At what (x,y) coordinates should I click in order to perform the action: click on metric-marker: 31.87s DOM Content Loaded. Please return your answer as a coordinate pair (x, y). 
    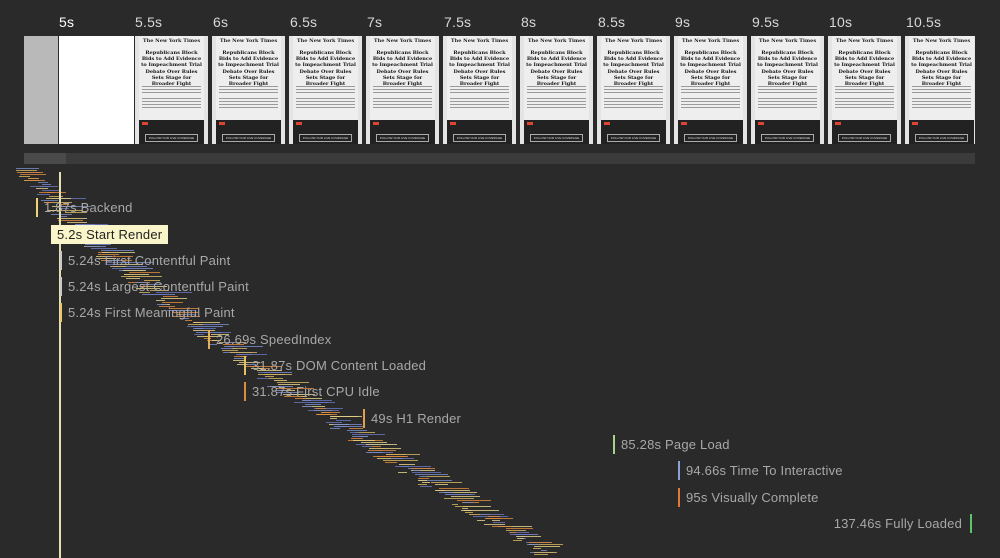
    Looking at the image, I should click on (335, 365).